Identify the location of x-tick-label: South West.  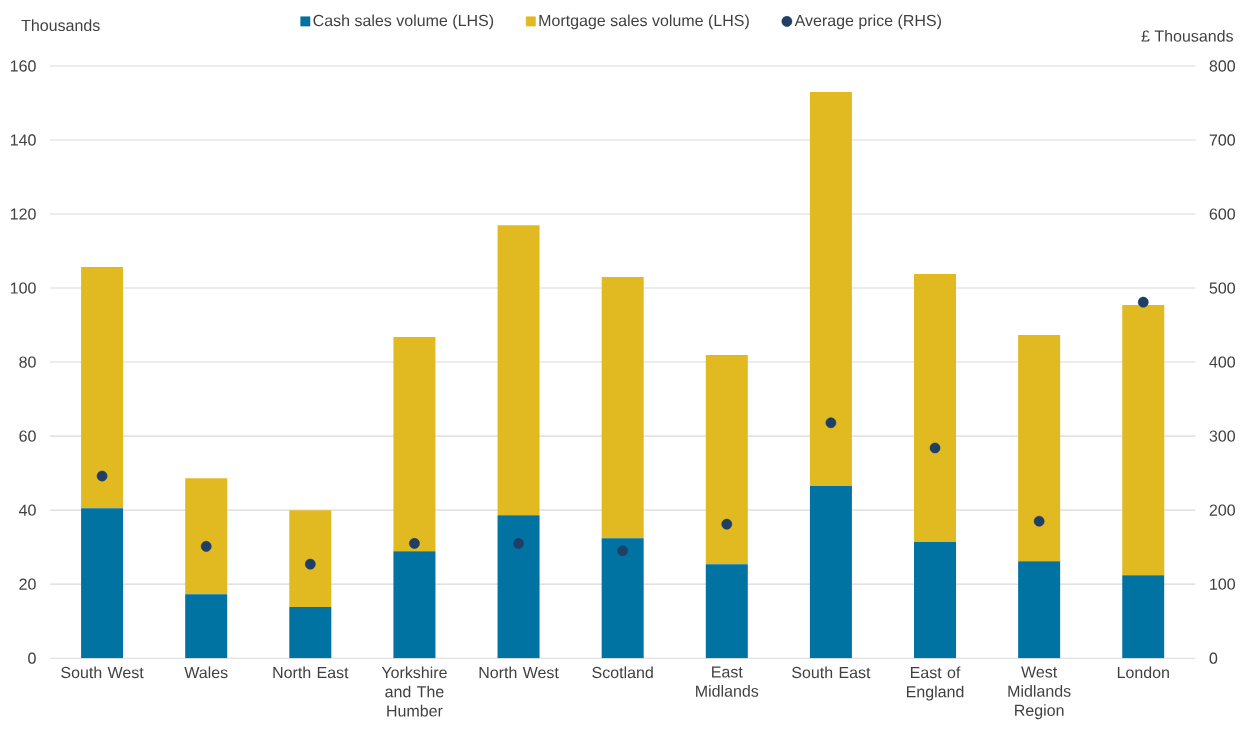
(102, 672).